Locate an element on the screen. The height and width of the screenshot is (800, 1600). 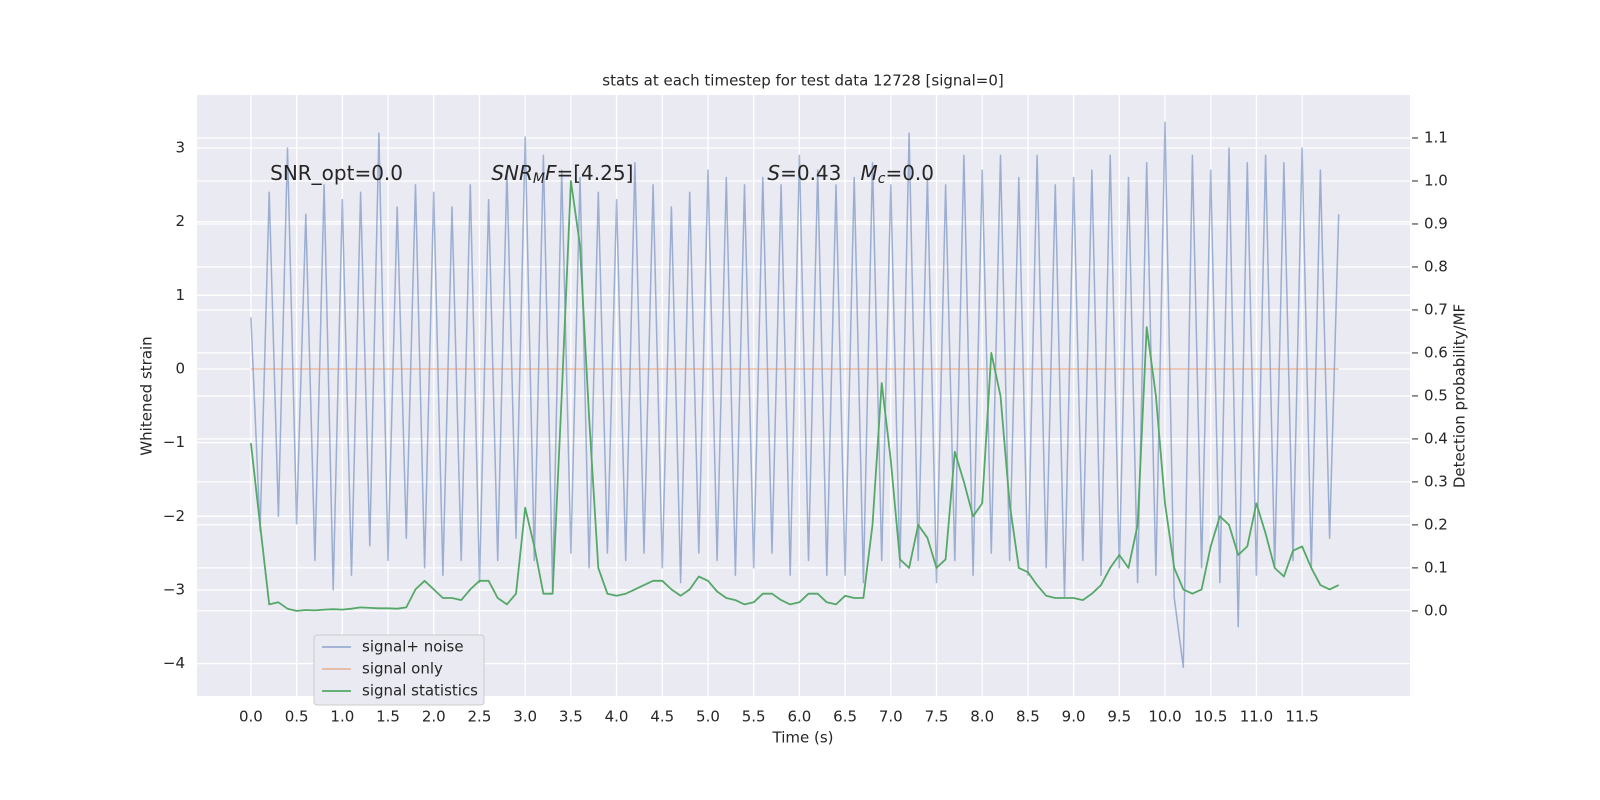
x-tick-label: 1.0 is located at coordinates (342, 717).